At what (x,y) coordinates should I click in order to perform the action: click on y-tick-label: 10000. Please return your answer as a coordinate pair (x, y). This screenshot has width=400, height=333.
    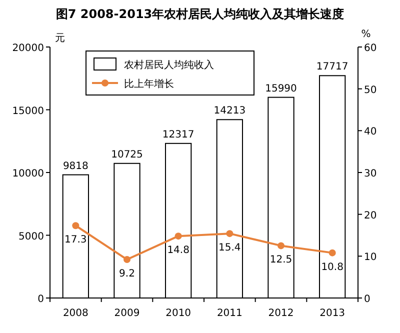
    Looking at the image, I should click on (28, 174).